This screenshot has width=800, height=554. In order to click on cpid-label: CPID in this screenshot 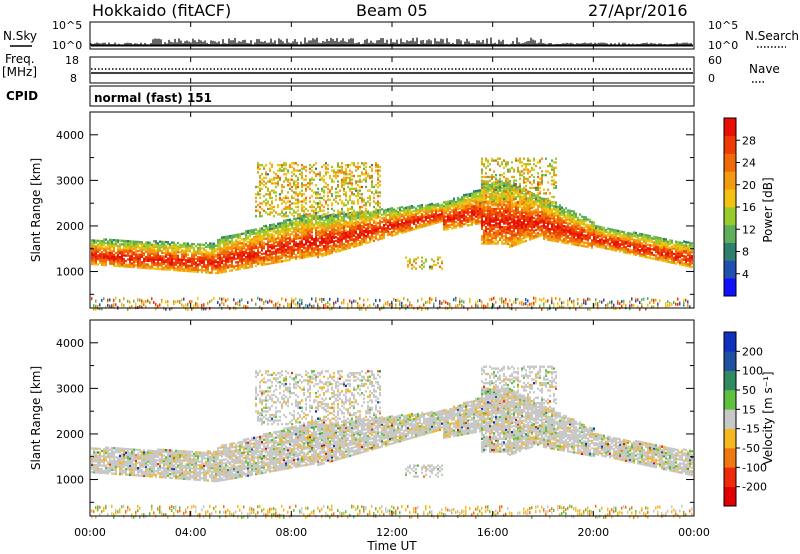, I will do `click(22, 96)`.